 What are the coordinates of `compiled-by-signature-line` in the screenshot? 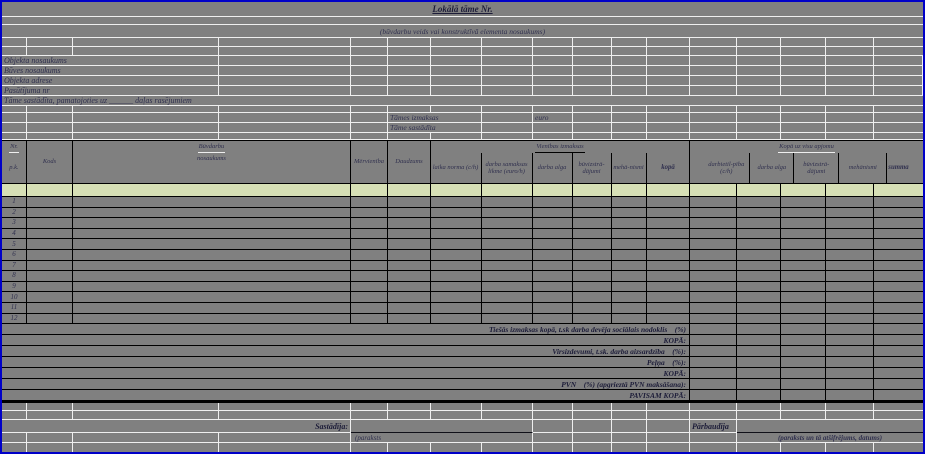 It's located at (442, 427).